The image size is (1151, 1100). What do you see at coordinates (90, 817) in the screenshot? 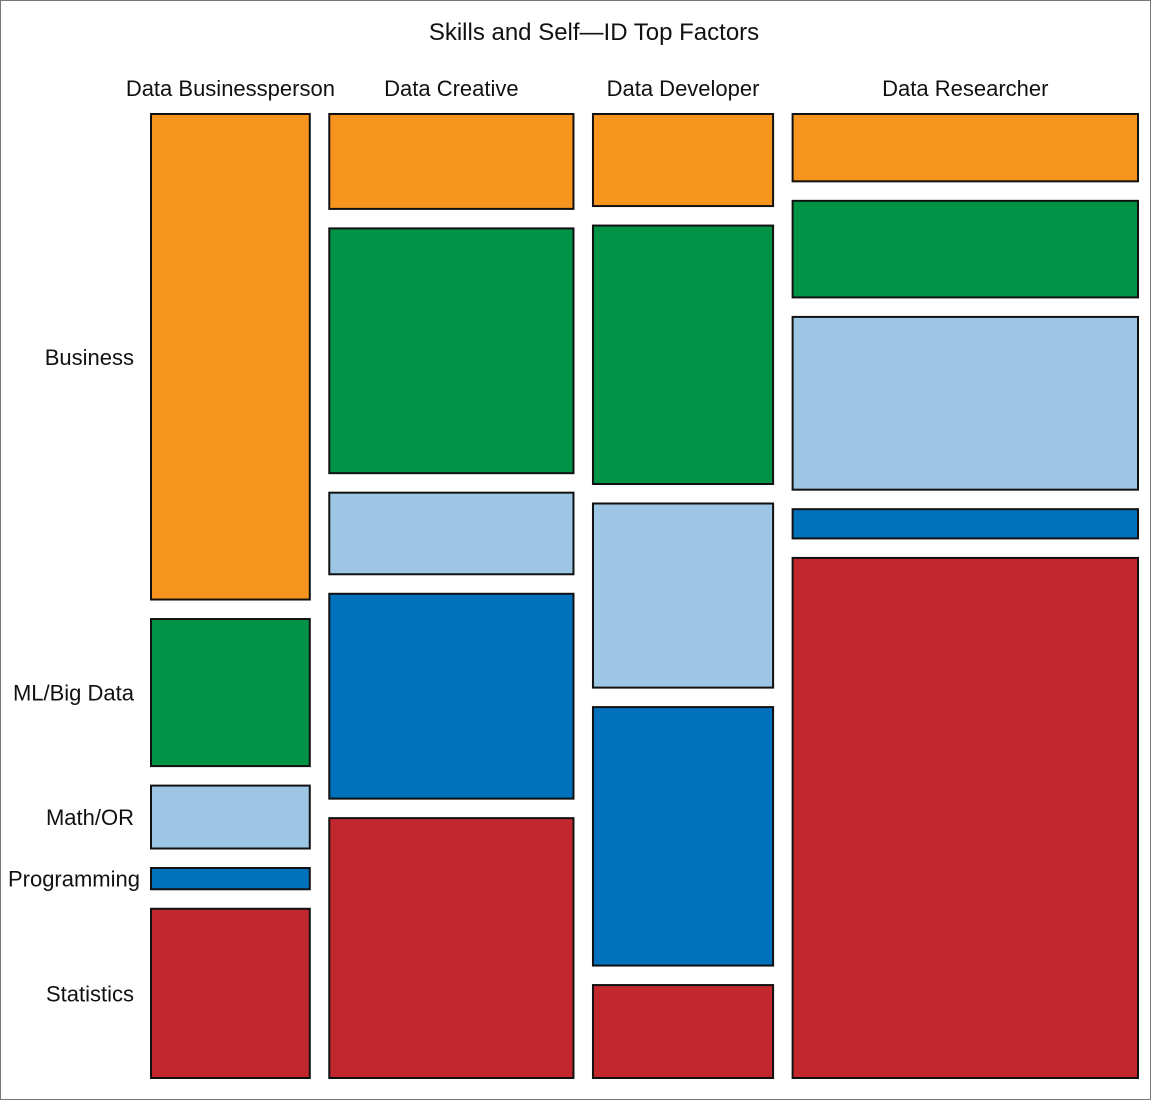
I see `row-label: Math/OR` at bounding box center [90, 817].